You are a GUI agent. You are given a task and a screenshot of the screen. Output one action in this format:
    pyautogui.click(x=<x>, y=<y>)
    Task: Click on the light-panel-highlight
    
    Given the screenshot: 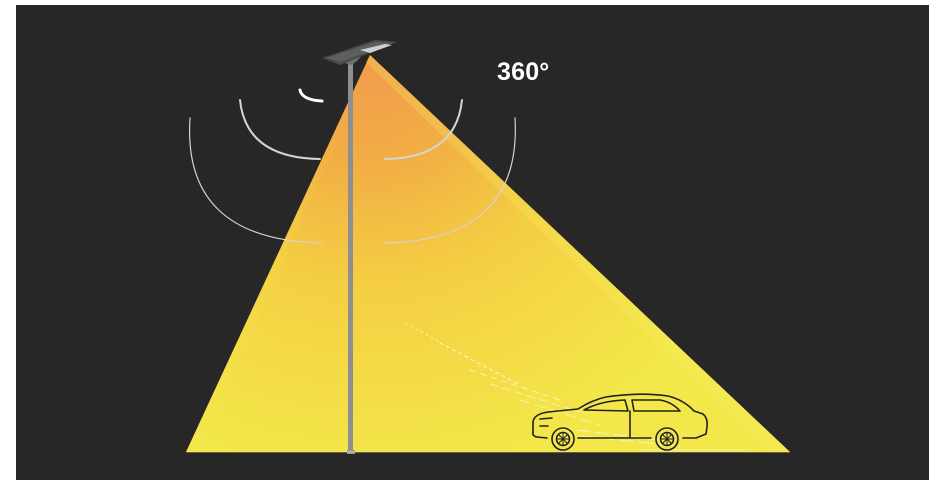 What is the action you would take?
    pyautogui.click(x=376, y=48)
    